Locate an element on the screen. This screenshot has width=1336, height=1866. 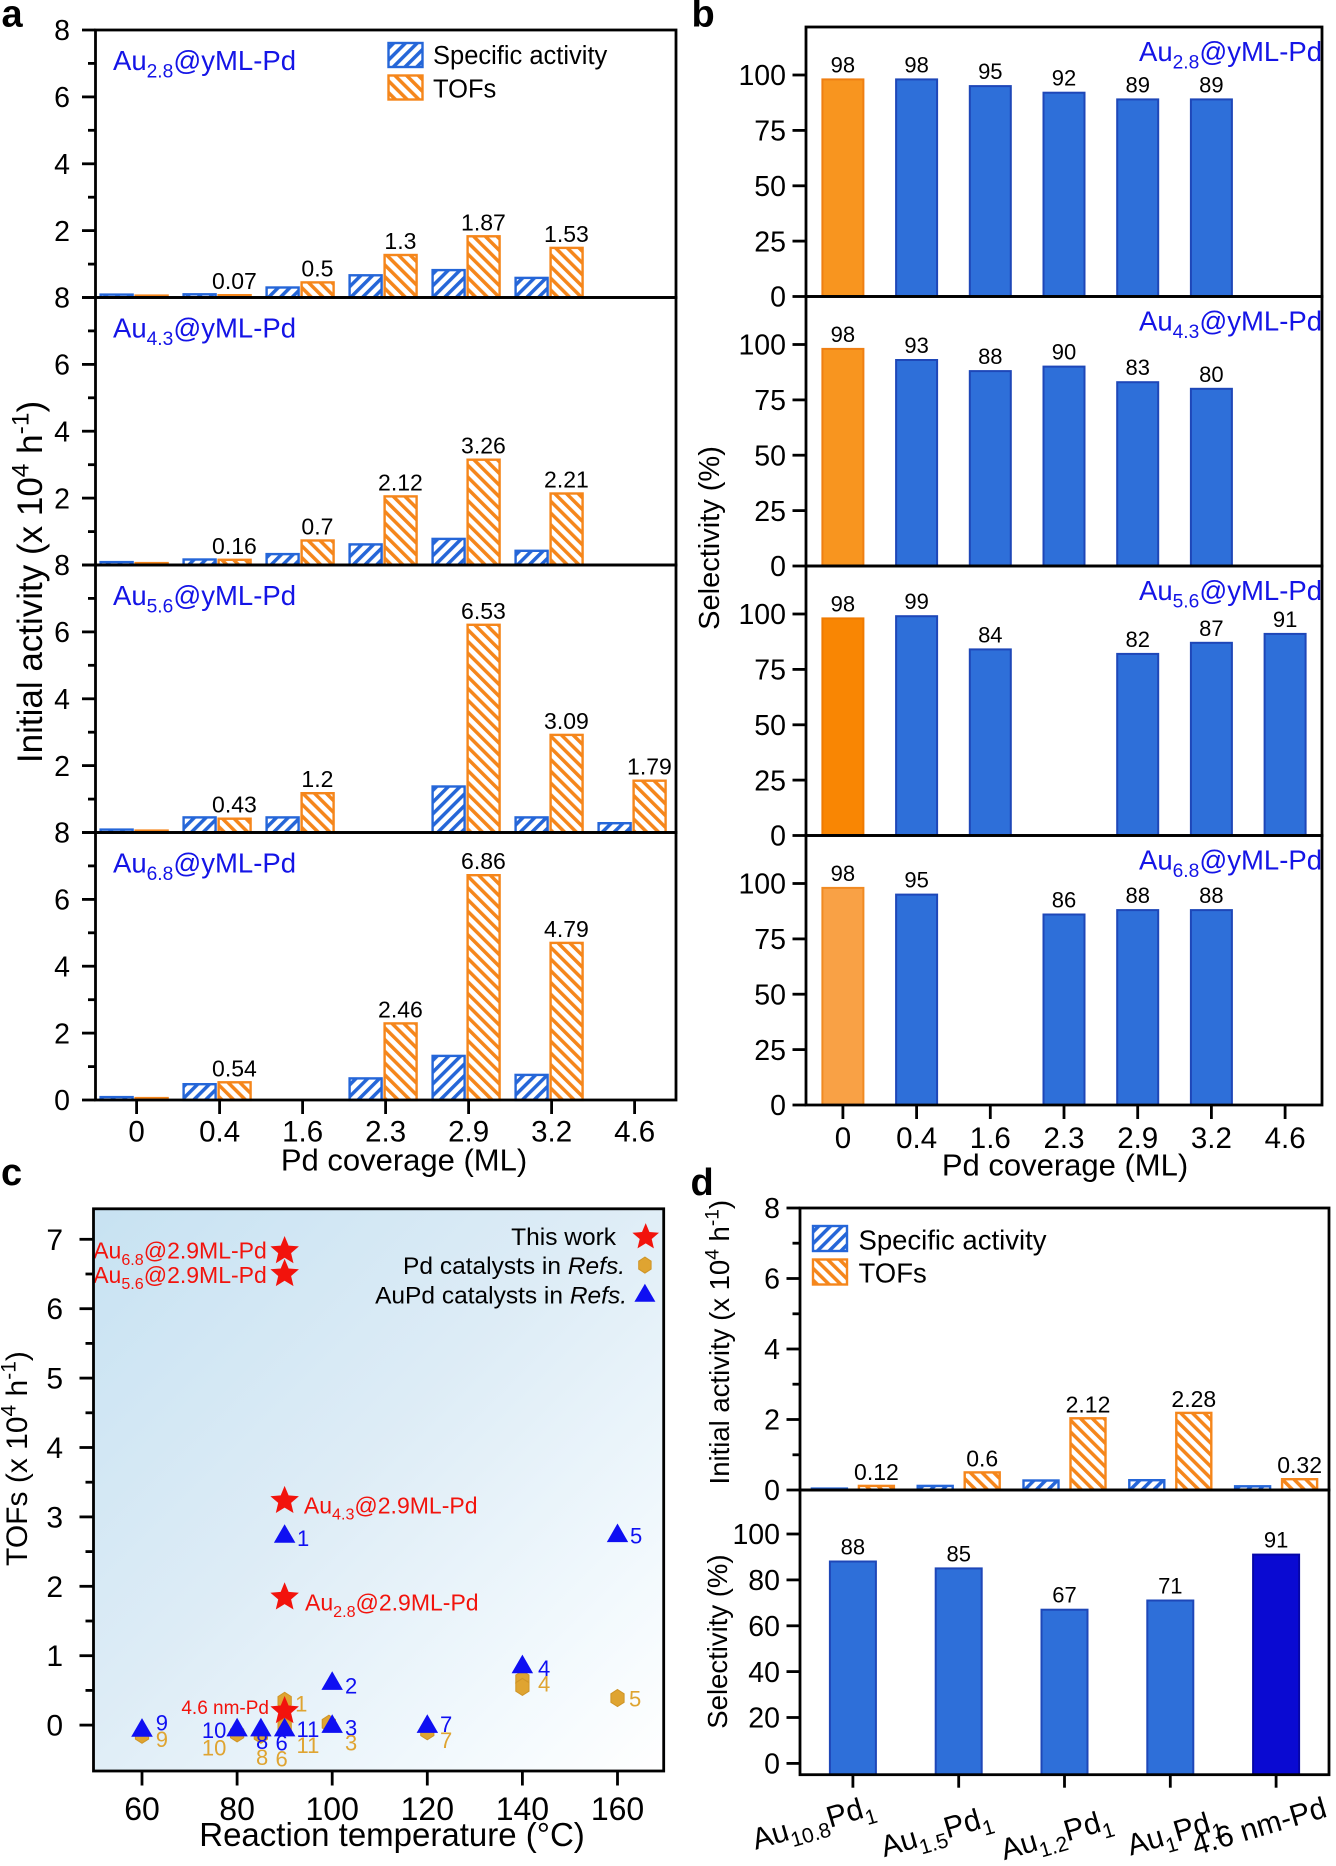
svg-text: c is located at coordinates (11, 1173).